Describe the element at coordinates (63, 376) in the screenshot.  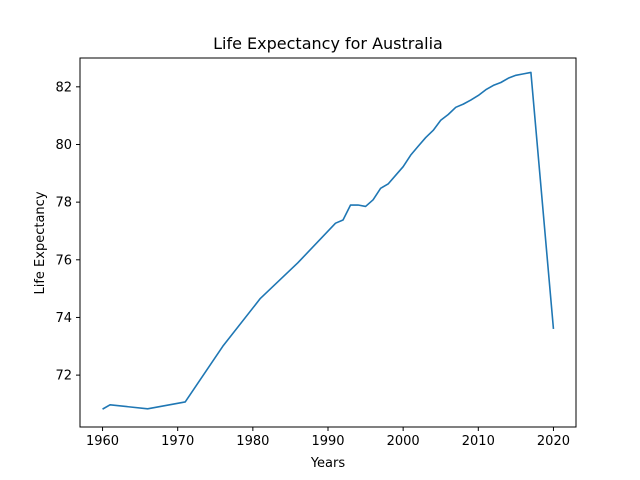
I see `y-tick-label: 72` at that location.